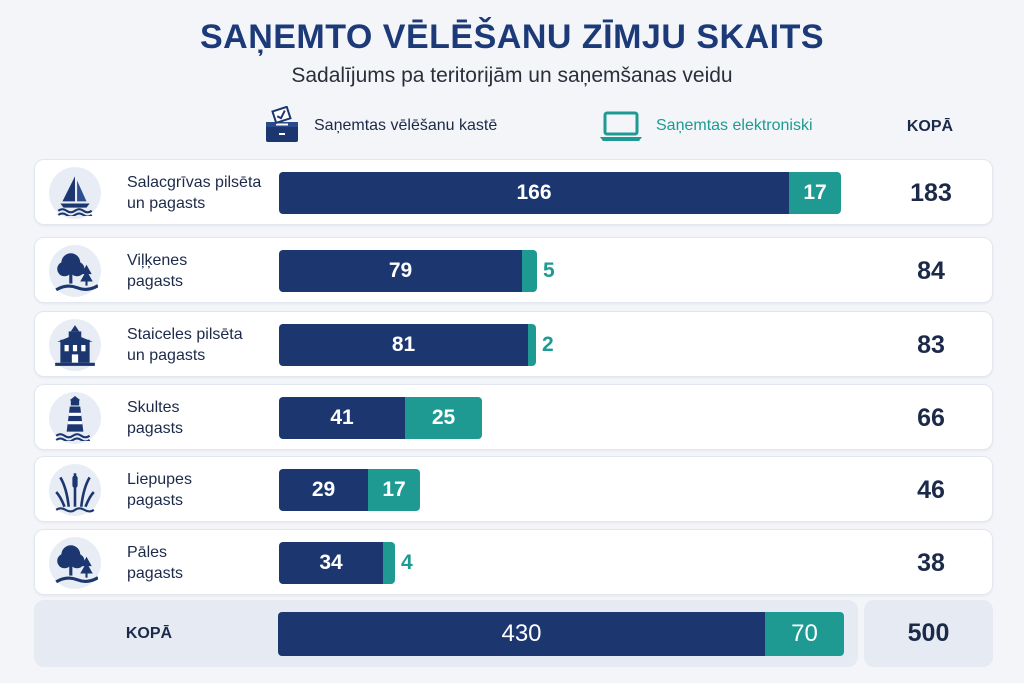 This screenshot has height=683, width=1024. I want to click on row-label: Viļķenes pagasts, so click(207, 271).